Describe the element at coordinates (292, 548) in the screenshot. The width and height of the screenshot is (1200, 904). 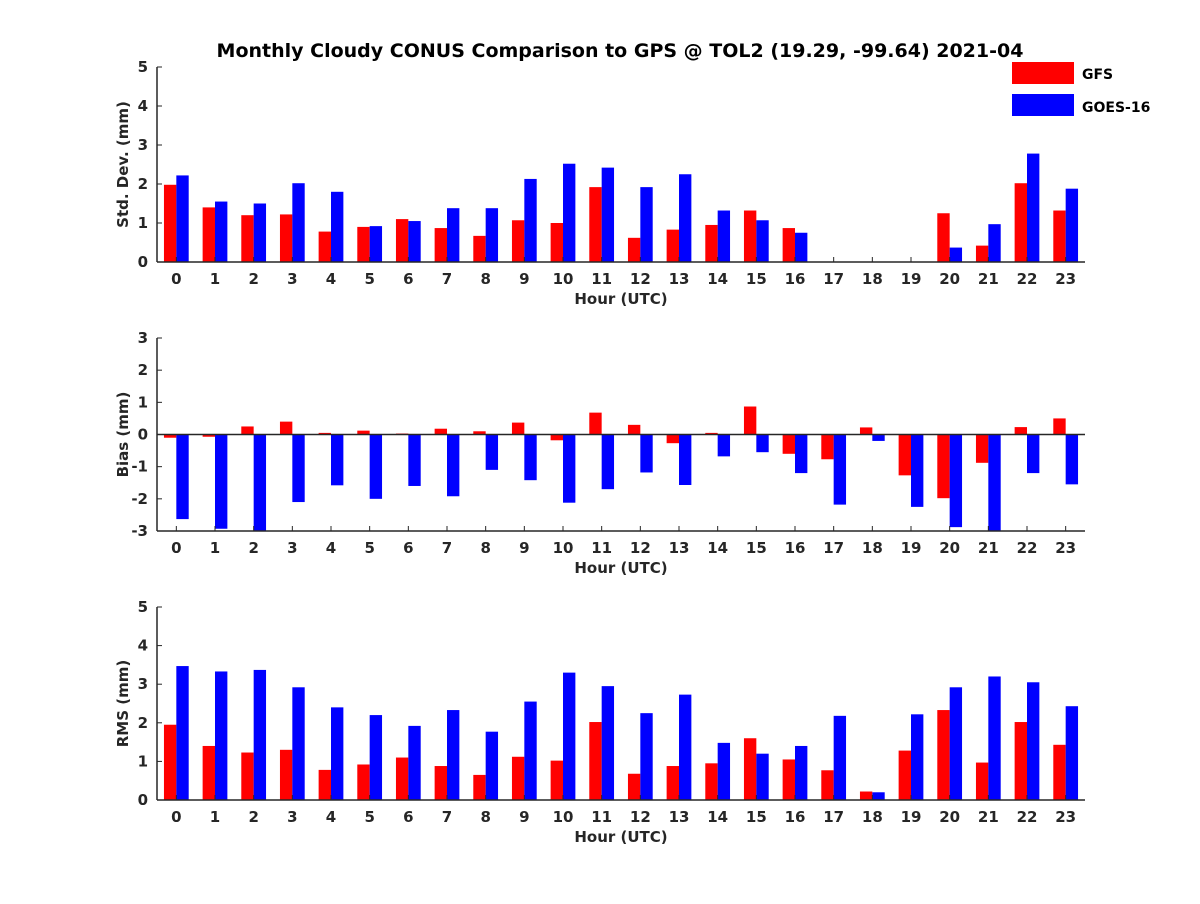
I see `bias-xtick-label: 3` at that location.